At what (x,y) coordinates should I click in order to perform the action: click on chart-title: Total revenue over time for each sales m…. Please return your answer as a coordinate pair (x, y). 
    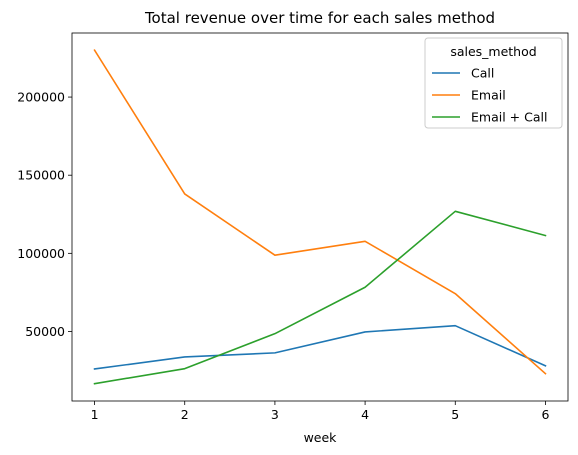
    Looking at the image, I should click on (319, 18).